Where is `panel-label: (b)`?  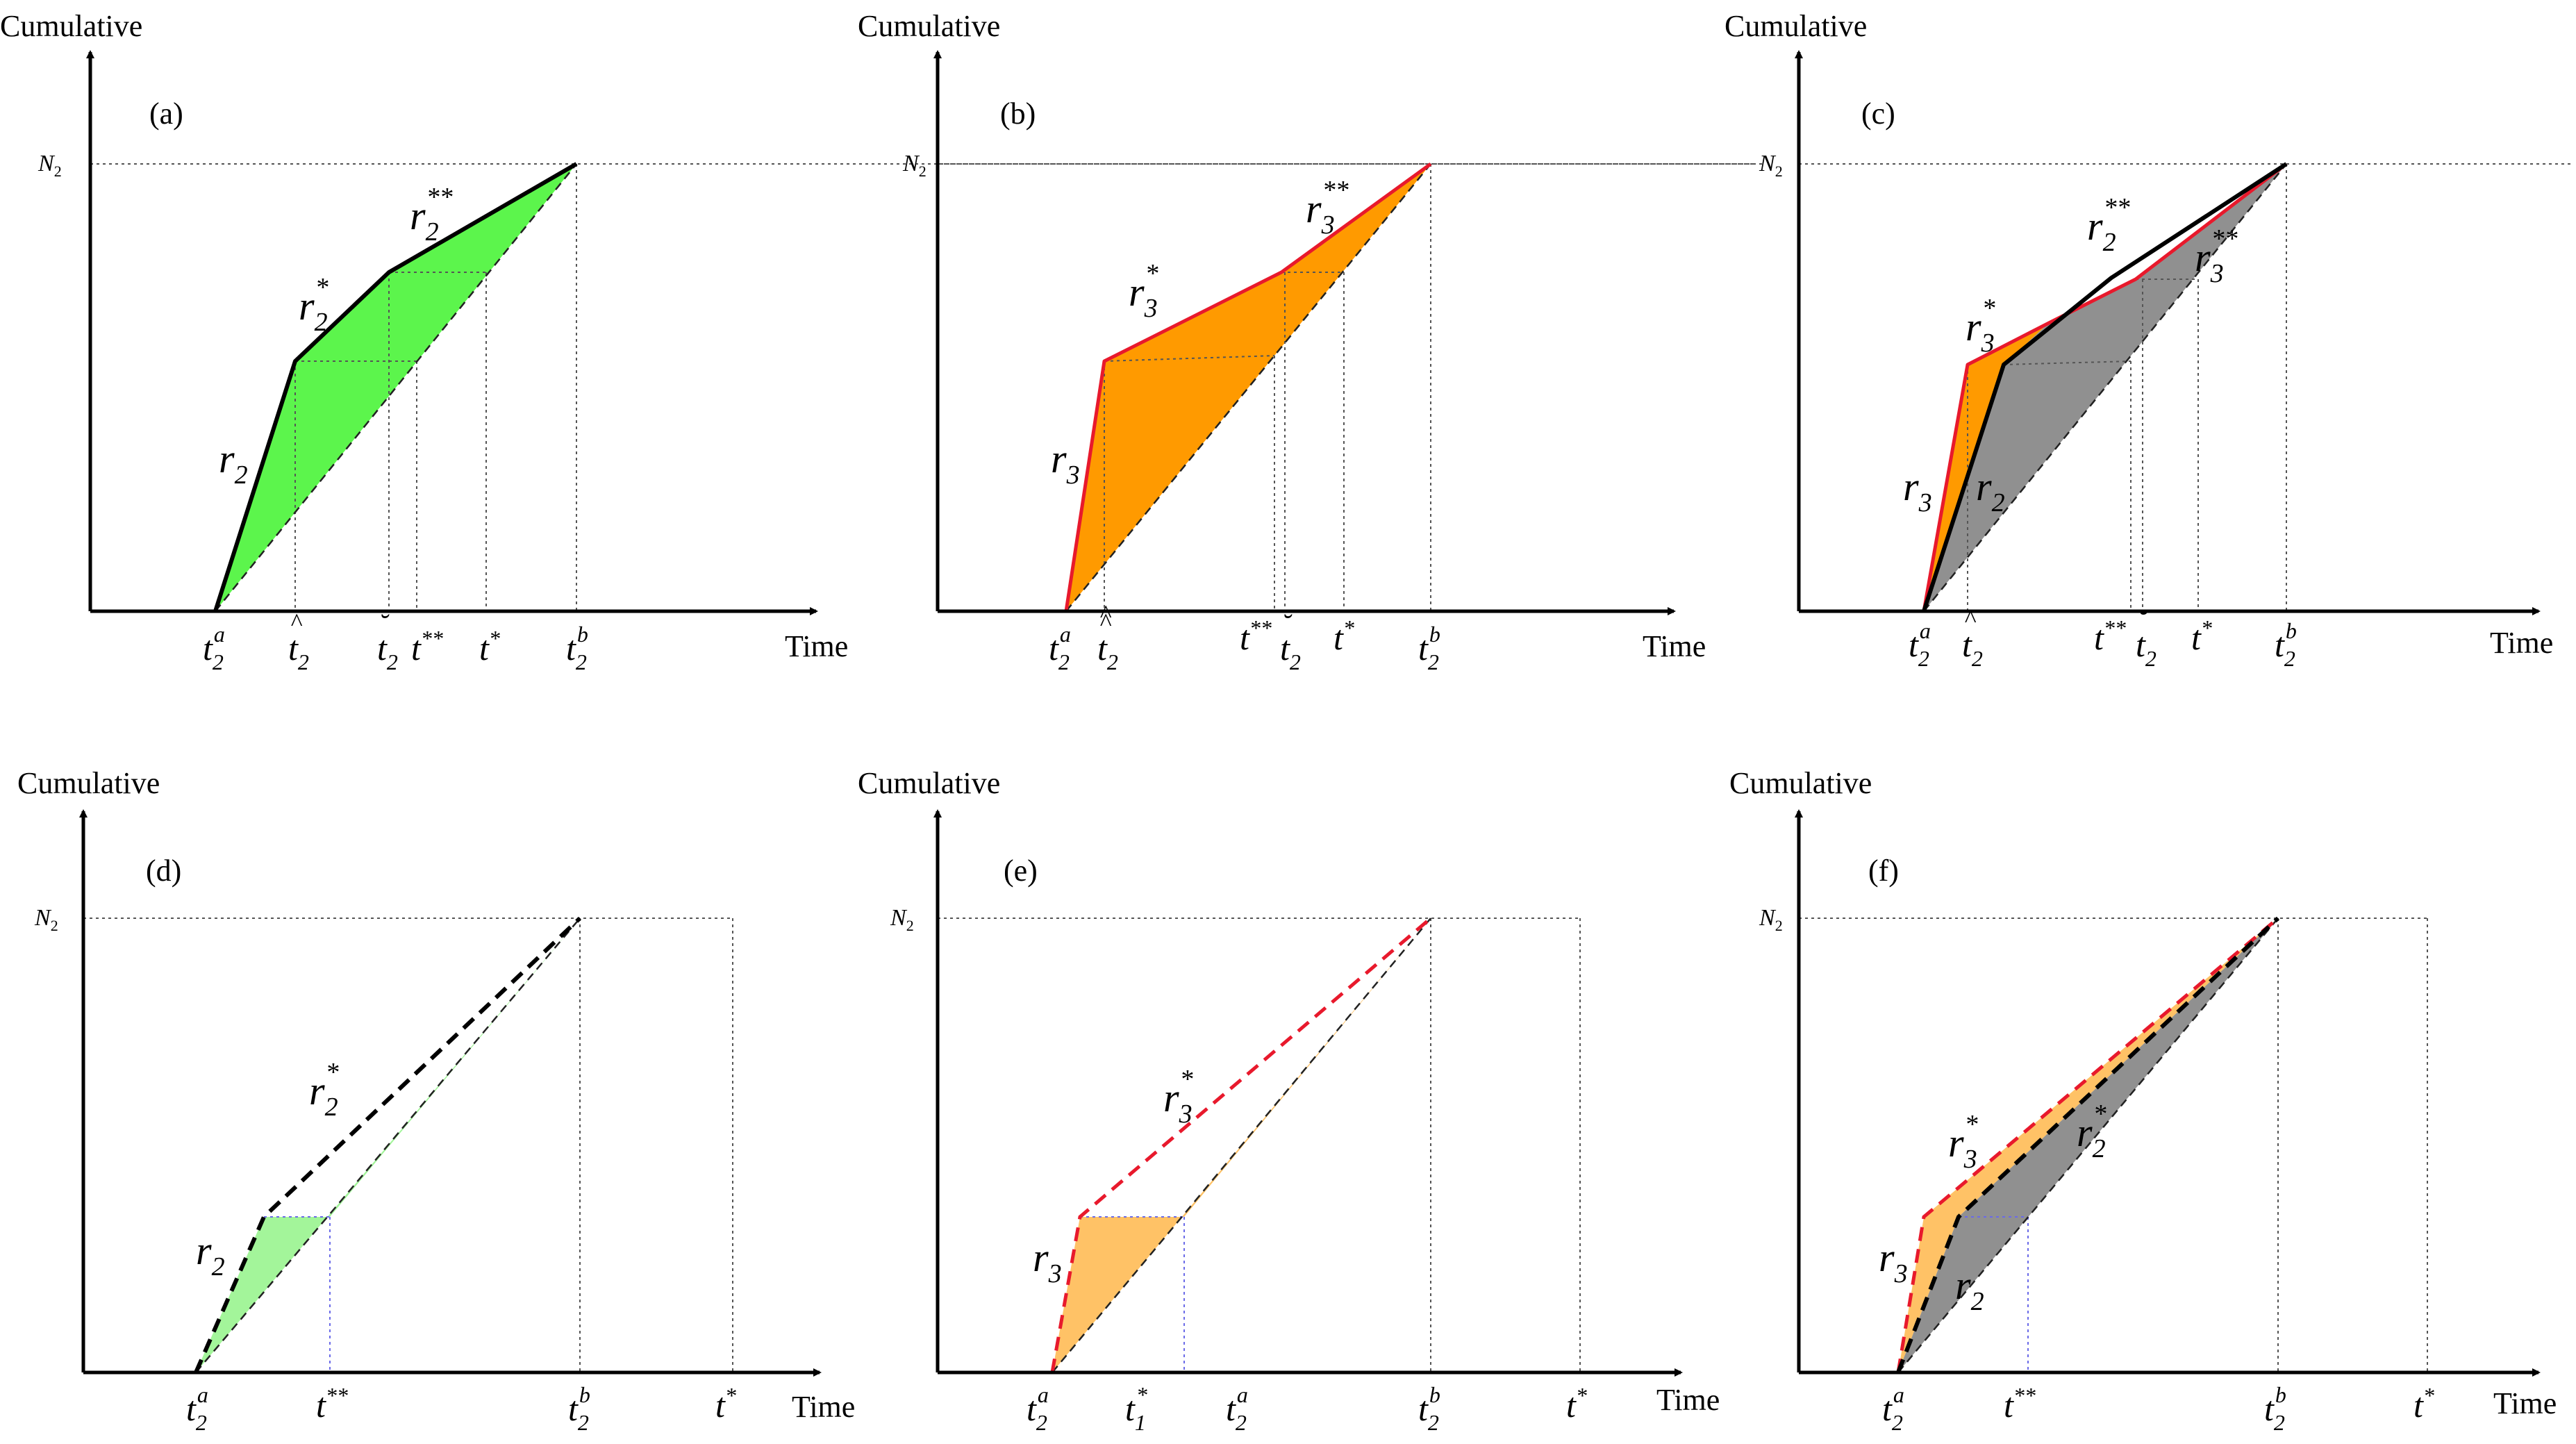 panel-label: (b) is located at coordinates (1018, 114).